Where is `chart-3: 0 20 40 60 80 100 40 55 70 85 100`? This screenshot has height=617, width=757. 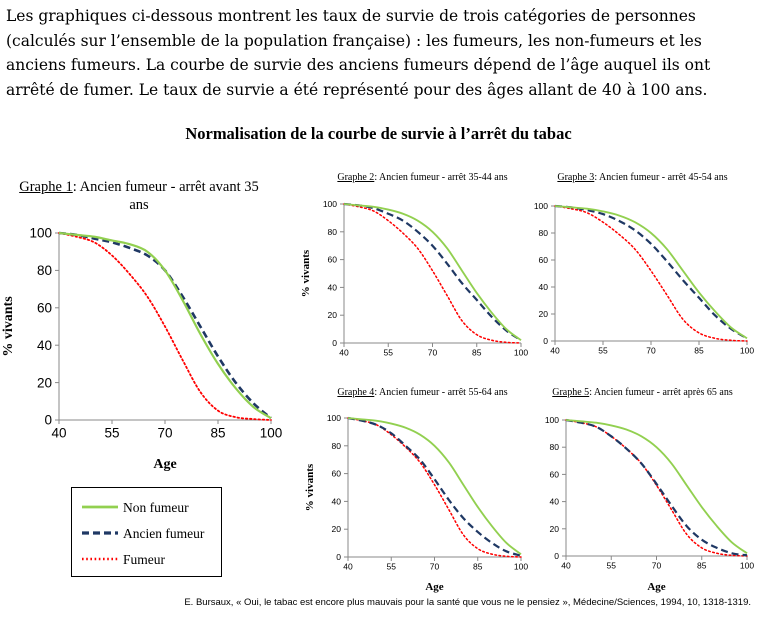
chart-3: 0 20 40 60 80 100 40 55 70 85 100 is located at coordinates (644, 278).